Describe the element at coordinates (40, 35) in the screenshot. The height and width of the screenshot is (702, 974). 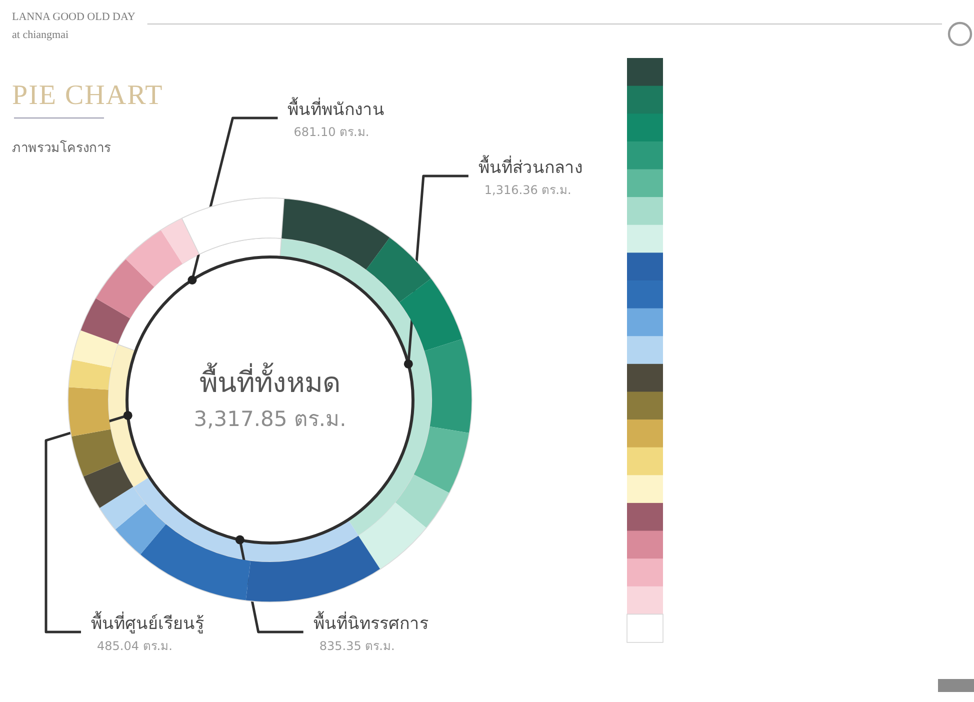
I see `annotation: at chiangmai` at that location.